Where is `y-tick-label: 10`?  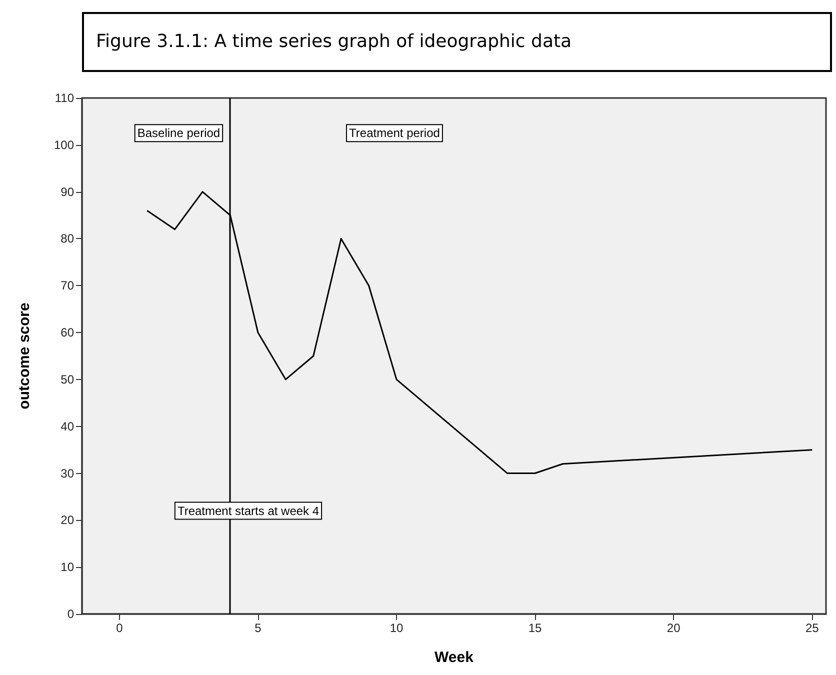 y-tick-label: 10 is located at coordinates (67, 567).